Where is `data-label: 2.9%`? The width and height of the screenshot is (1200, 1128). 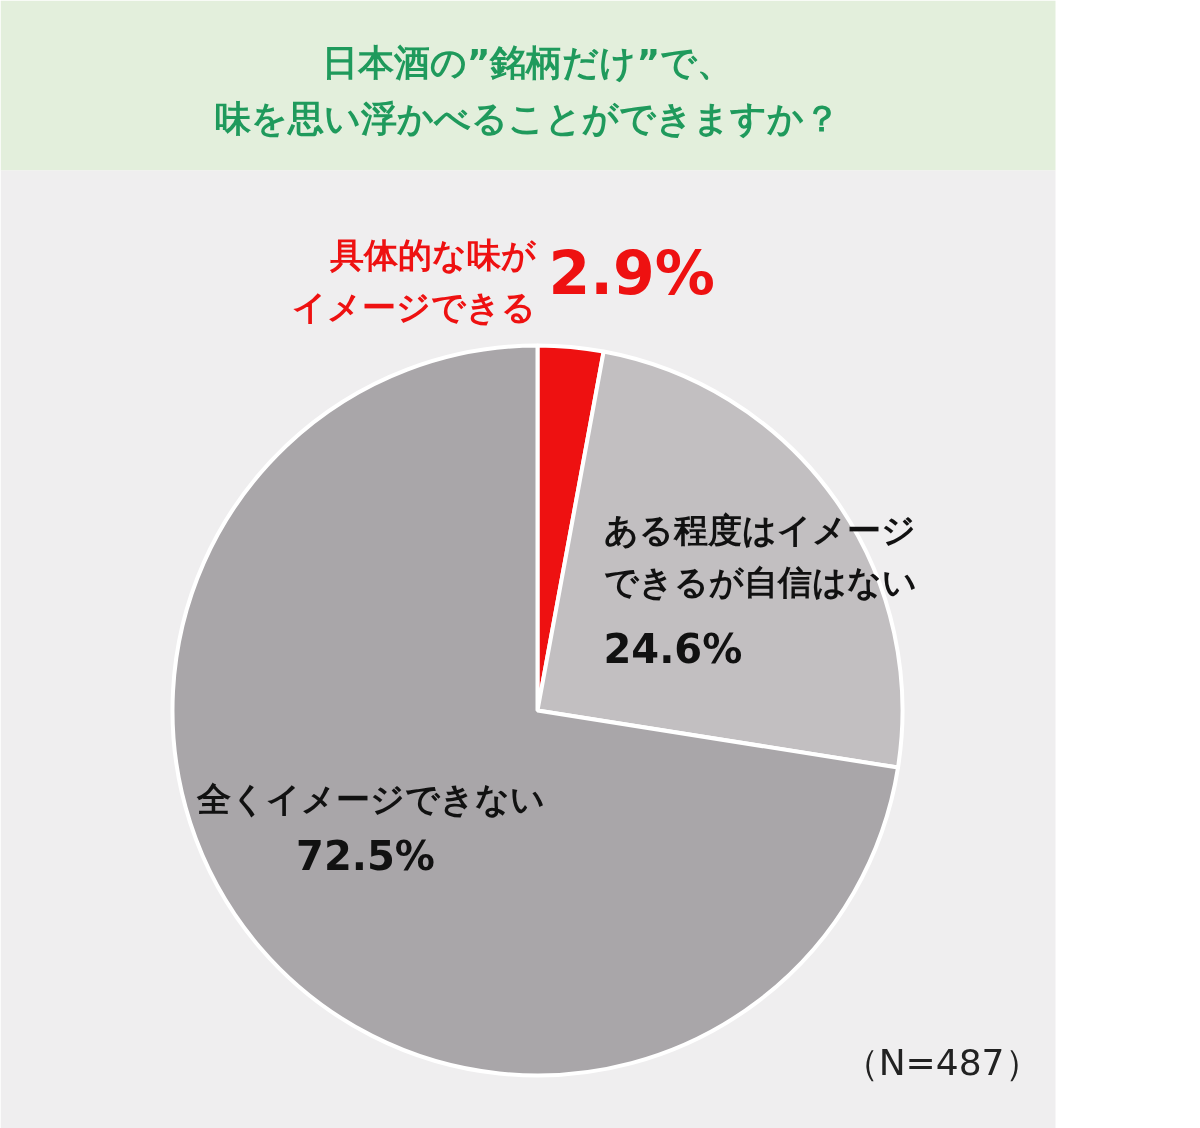
data-label: 2.9% is located at coordinates (631, 272).